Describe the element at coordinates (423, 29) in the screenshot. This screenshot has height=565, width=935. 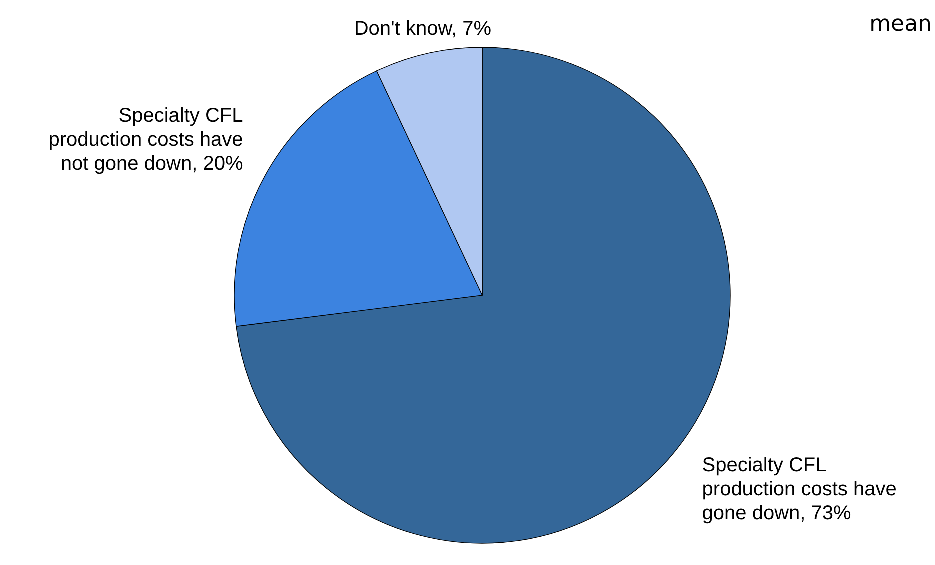
I see `slice-label: Don't know, 7%` at that location.